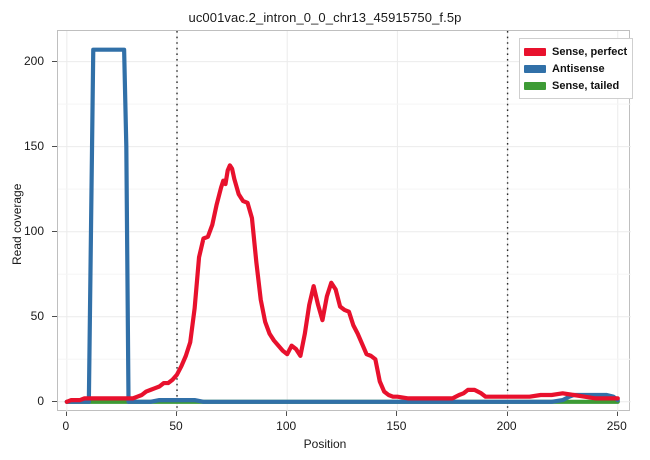 Image resolution: width=650 pixels, height=460 pixels. What do you see at coordinates (66, 426) in the screenshot?
I see `x-tick-label: 0` at bounding box center [66, 426].